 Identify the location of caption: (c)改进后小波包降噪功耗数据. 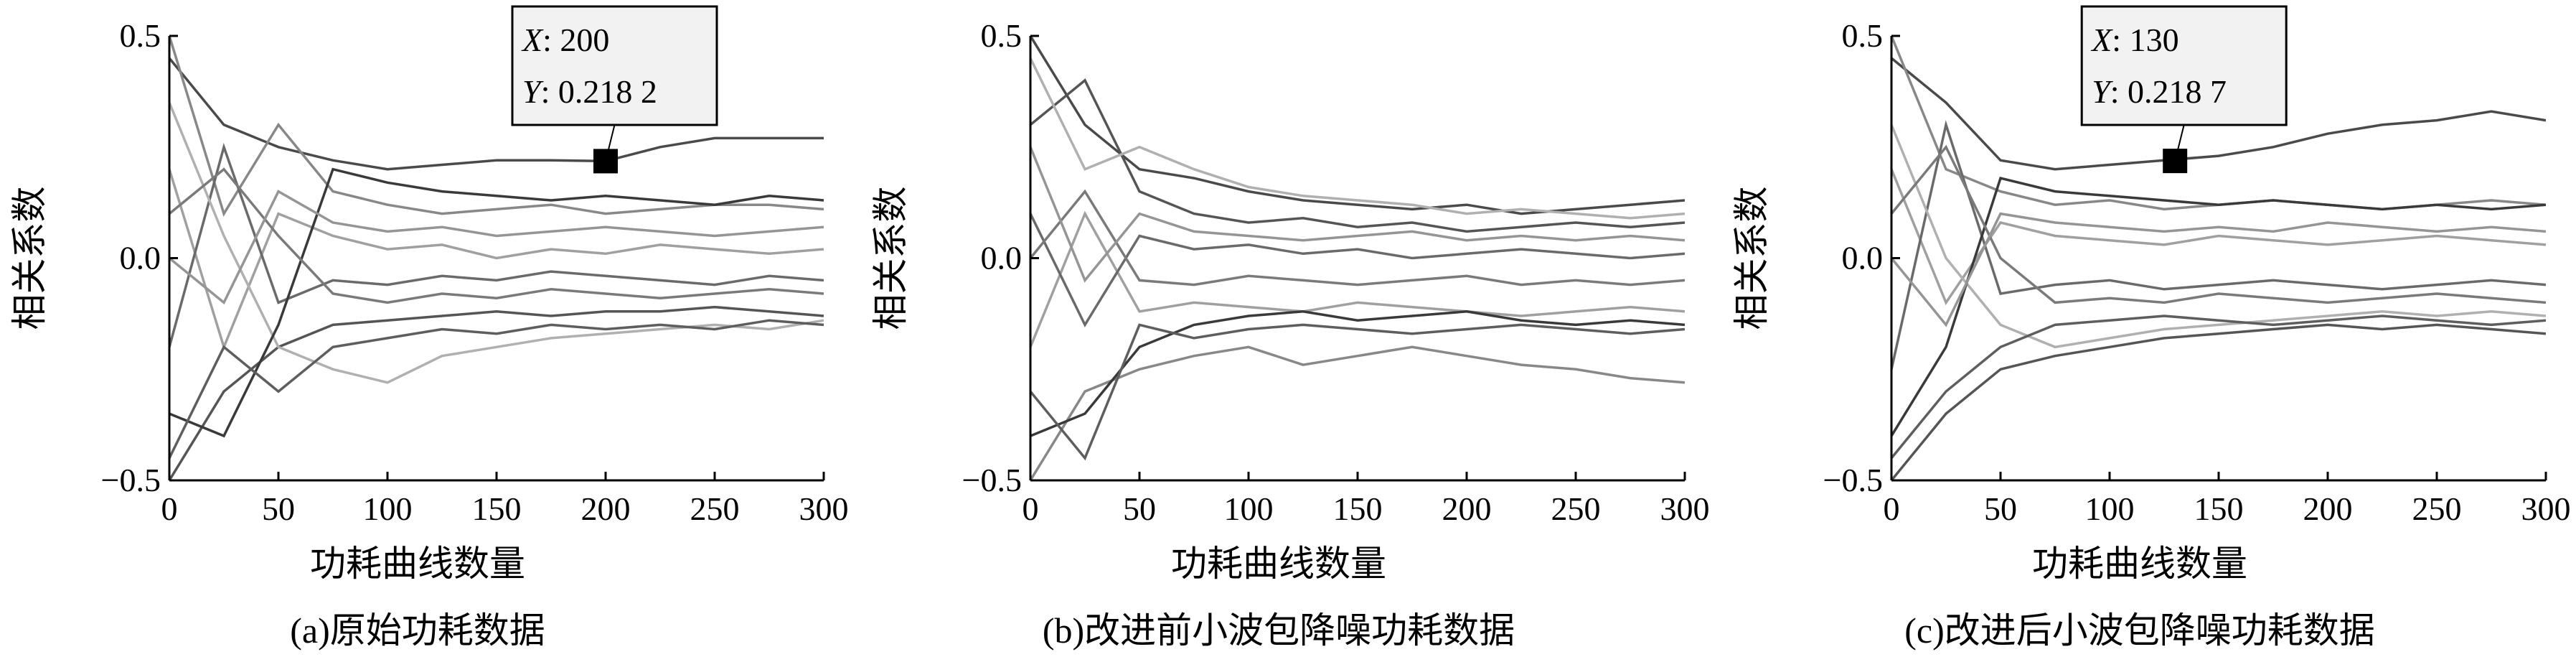
(2139, 630).